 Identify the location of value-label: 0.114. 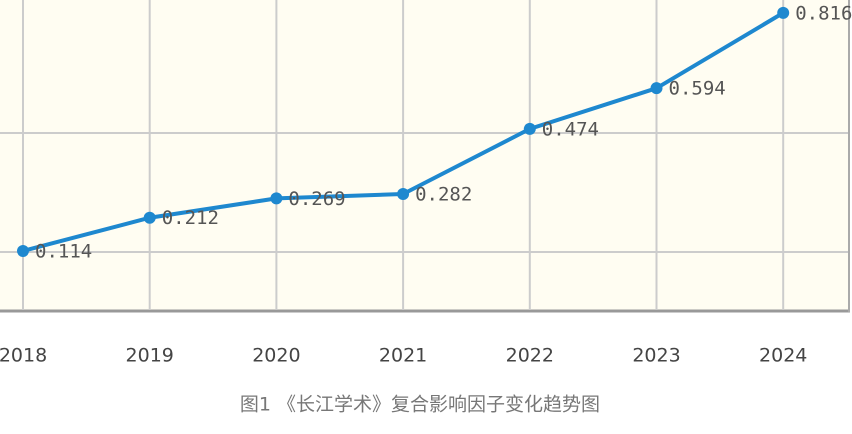
(63, 251).